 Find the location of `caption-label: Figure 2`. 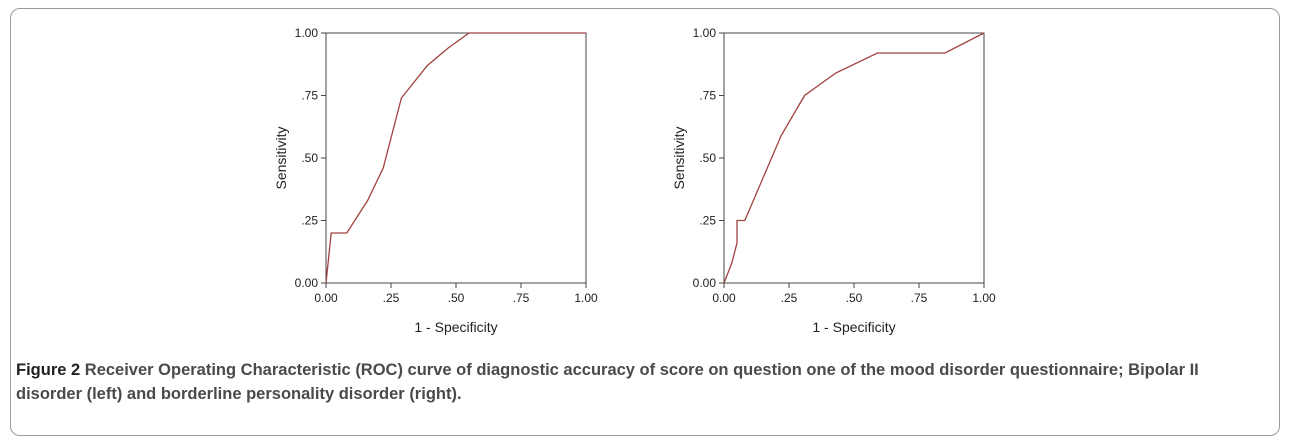

caption-label: Figure 2 is located at coordinates (48, 370).